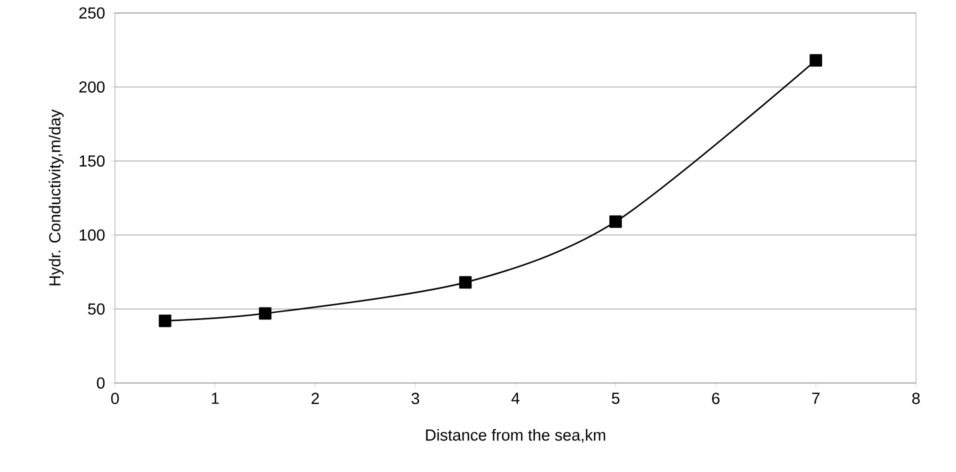 This screenshot has width=956, height=472. Describe the element at coordinates (92, 161) in the screenshot. I see `y-tick-label: 150` at that location.